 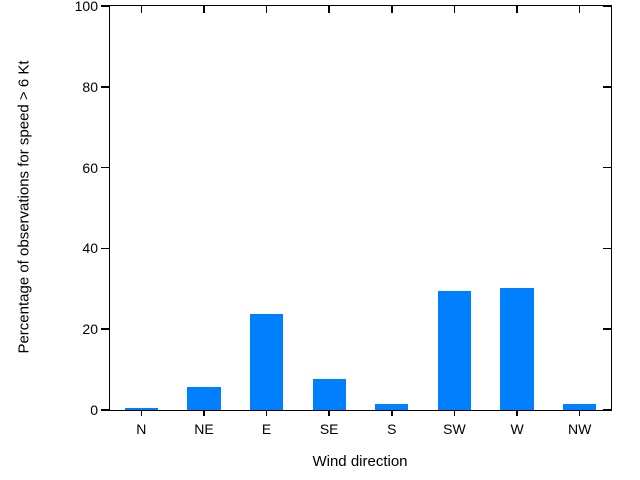 I want to click on x-tick-label-NE: NE, so click(x=204, y=429).